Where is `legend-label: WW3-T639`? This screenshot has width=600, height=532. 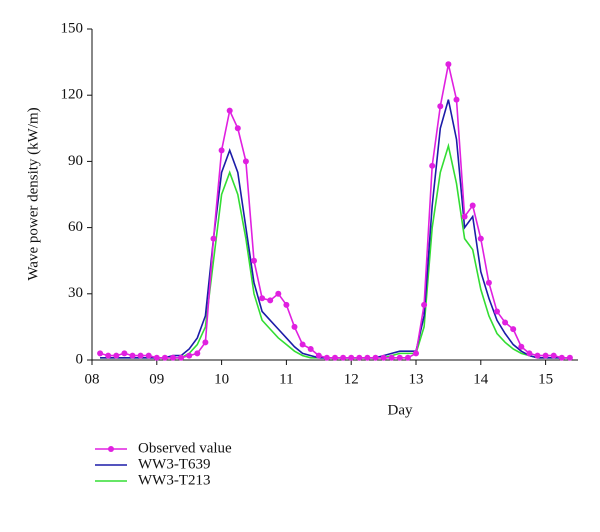
legend-label: WW3-T639 is located at coordinates (174, 464).